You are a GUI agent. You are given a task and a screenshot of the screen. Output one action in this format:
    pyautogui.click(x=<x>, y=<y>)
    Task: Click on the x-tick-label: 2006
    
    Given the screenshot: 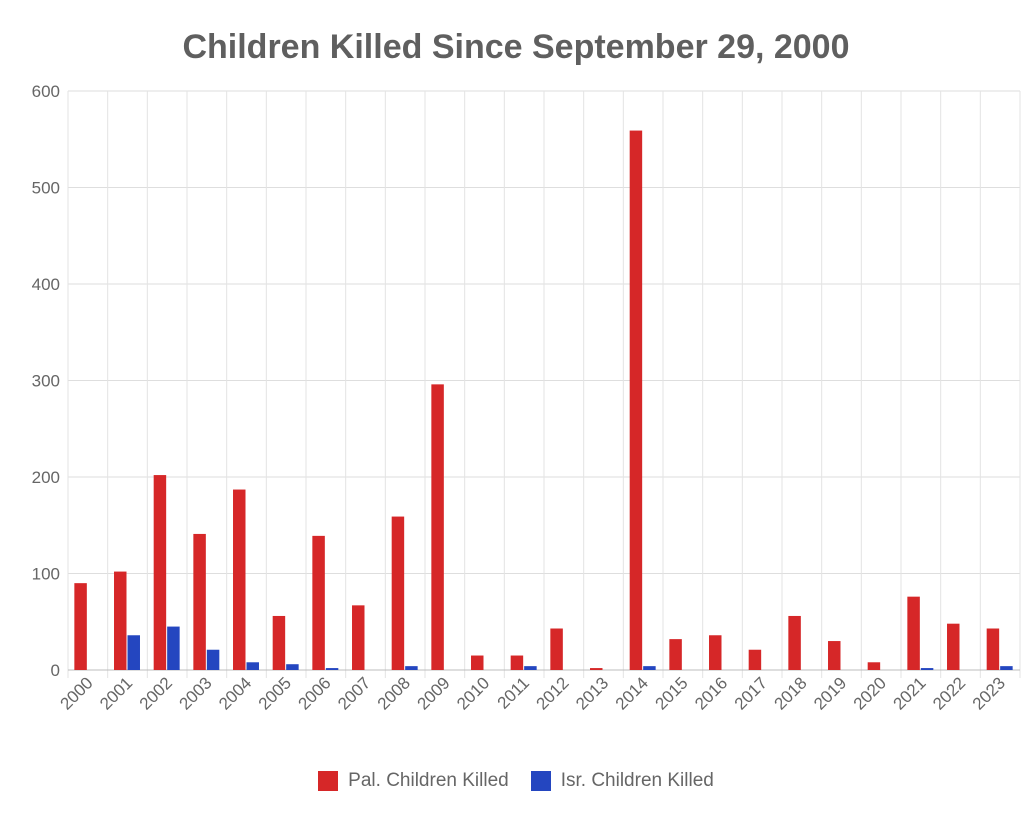 What is the action you would take?
    pyautogui.click(x=314, y=693)
    